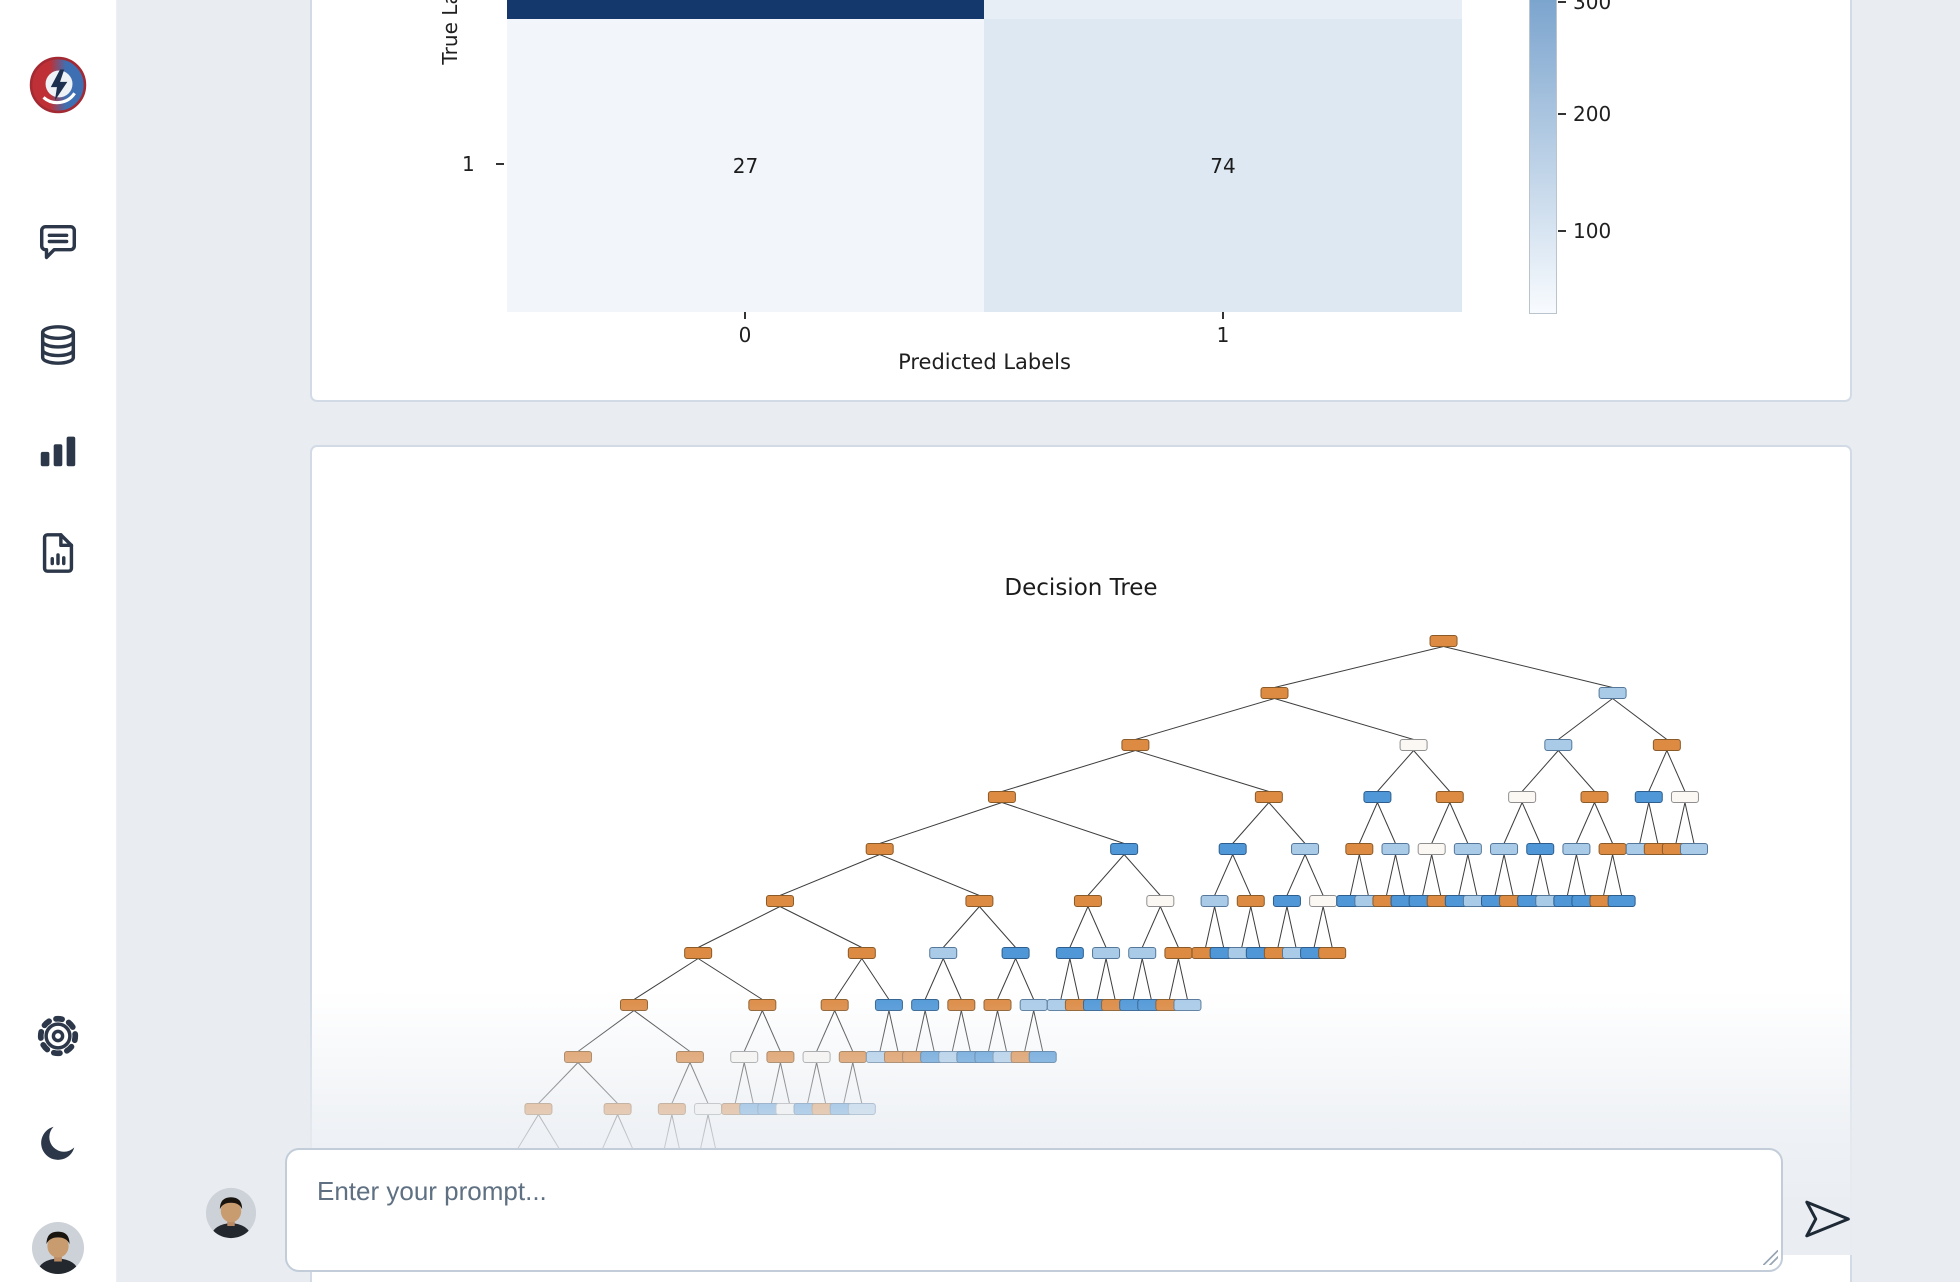 Image resolution: width=1960 pixels, height=1282 pixels. I want to click on matrix-cell, so click(1223, 9).